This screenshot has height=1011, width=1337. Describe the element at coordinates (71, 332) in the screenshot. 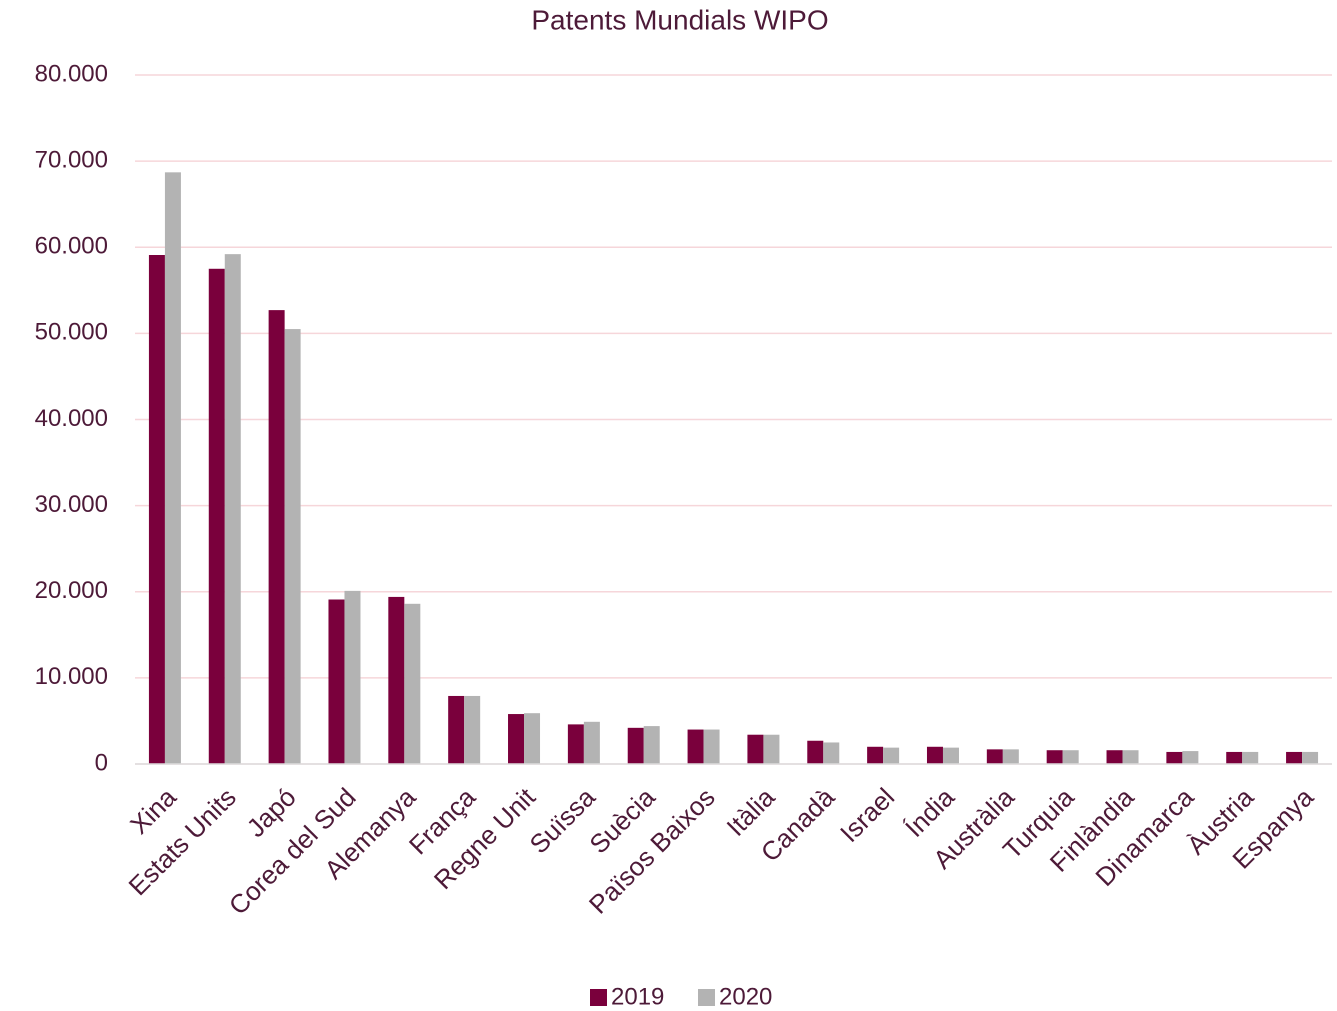

I see `y-tick-label: 50.000` at that location.